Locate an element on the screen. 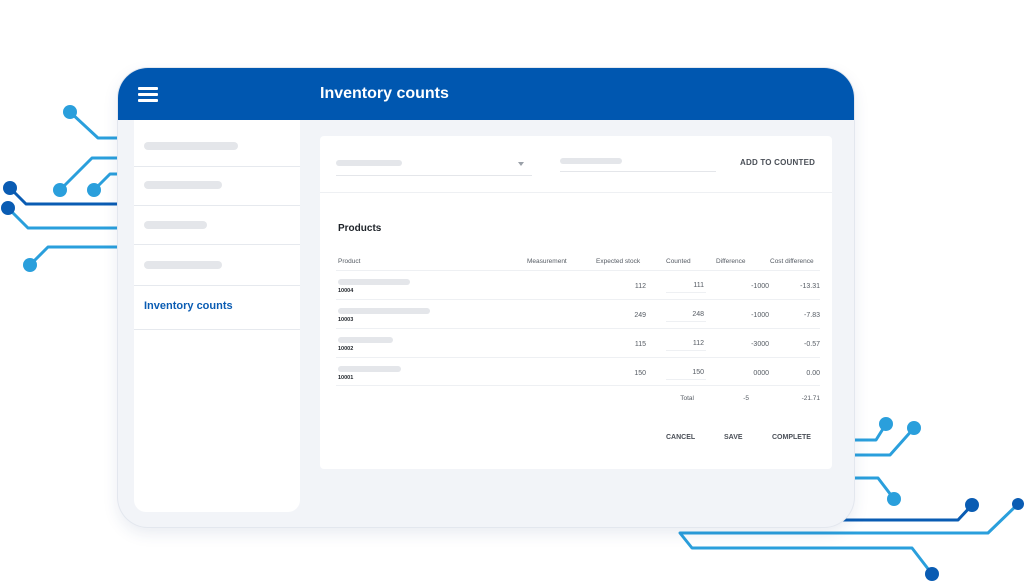 The height and width of the screenshot is (587, 1024). expected-stock-cell: 150 is located at coordinates (640, 373).